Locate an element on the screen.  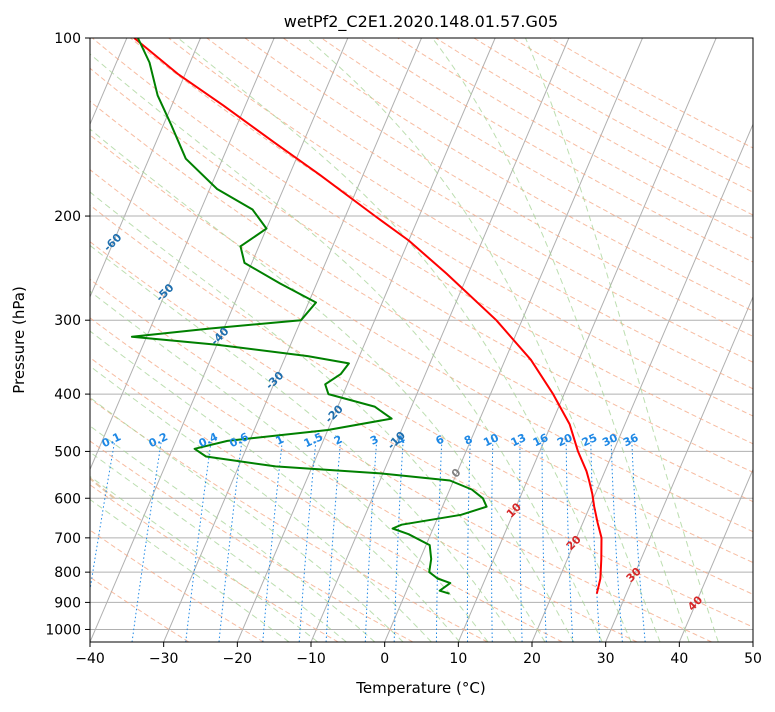
chart-title: wetPf2_C2E1.2020.148.01.57.G05 is located at coordinates (421, 22).